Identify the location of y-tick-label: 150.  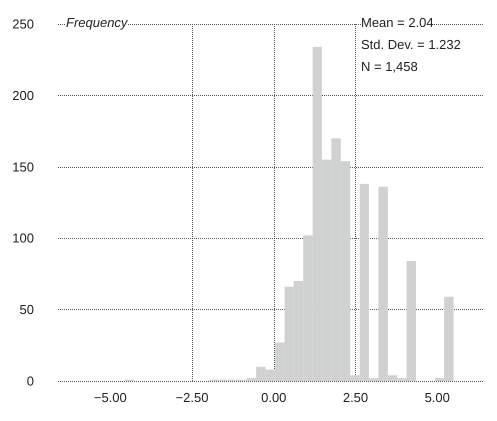
(23, 166).